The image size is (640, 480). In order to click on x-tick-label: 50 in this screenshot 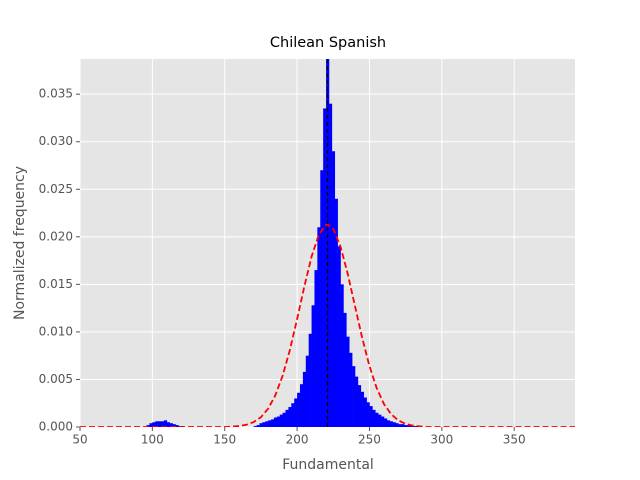, I will do `click(79, 440)`.